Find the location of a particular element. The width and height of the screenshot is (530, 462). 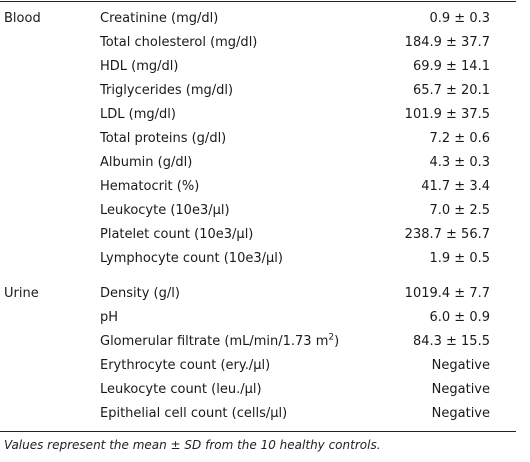

table-row: Leukocyte (10e3/µl) 7.0 ± 2.5 is located at coordinates (258, 211).